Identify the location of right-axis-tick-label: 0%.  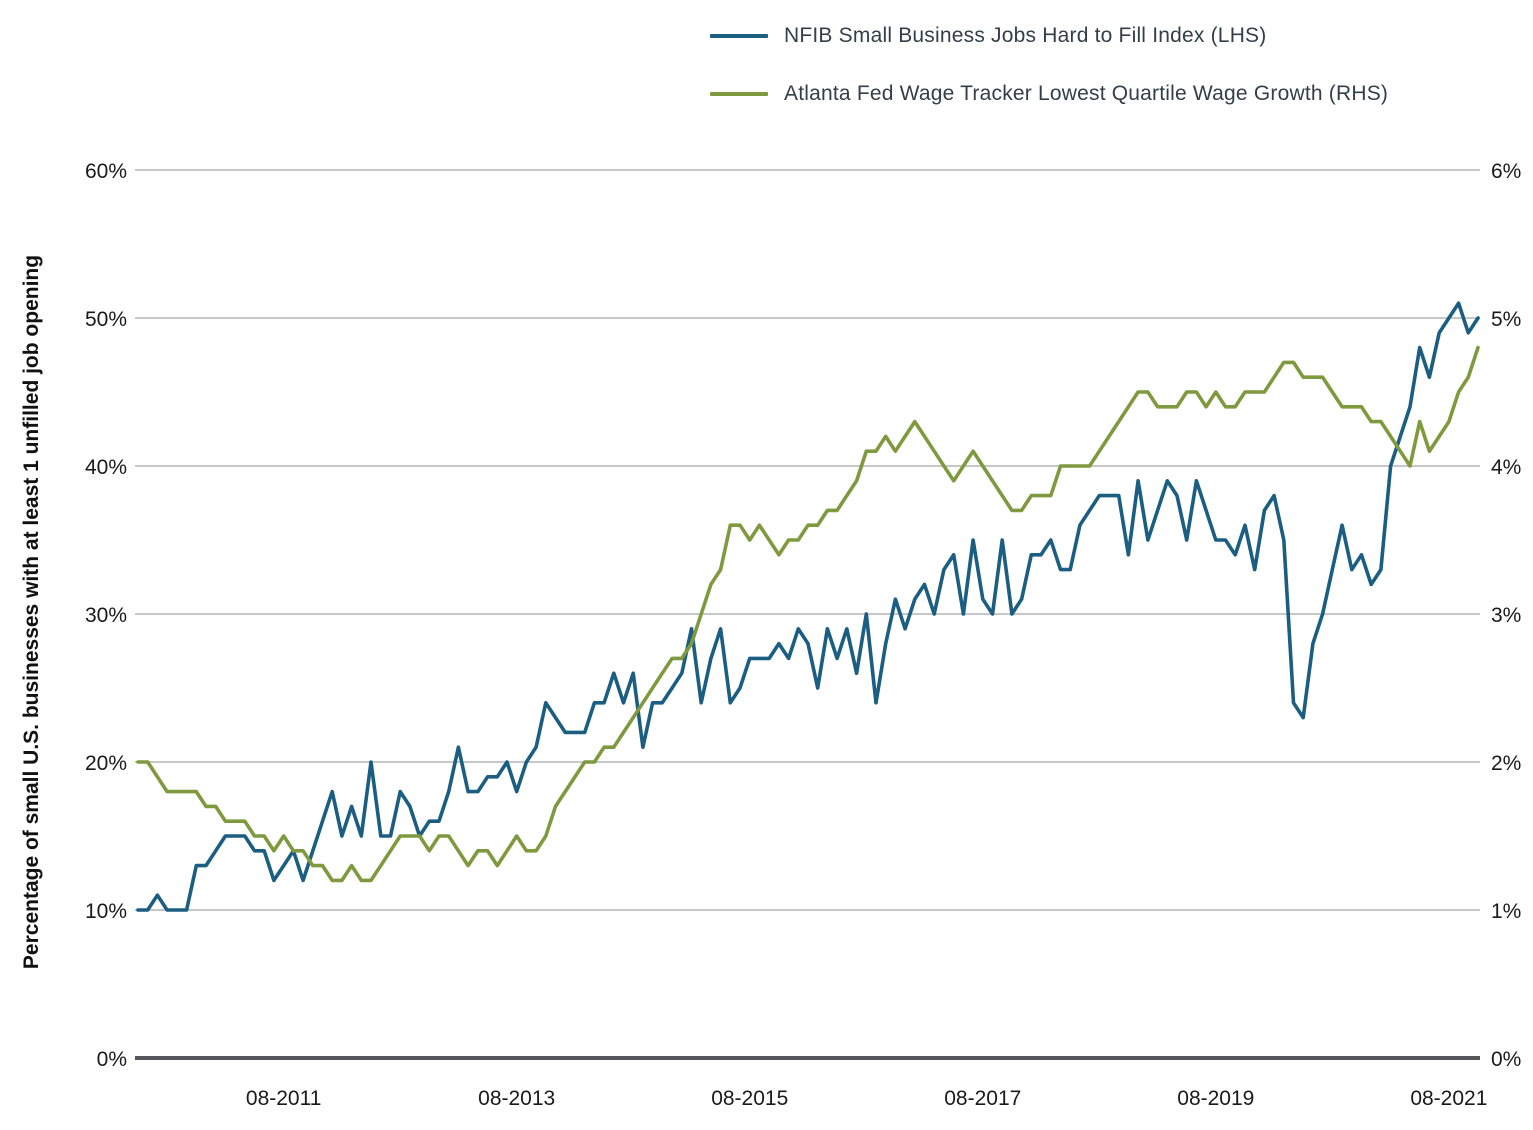
(1506, 1059).